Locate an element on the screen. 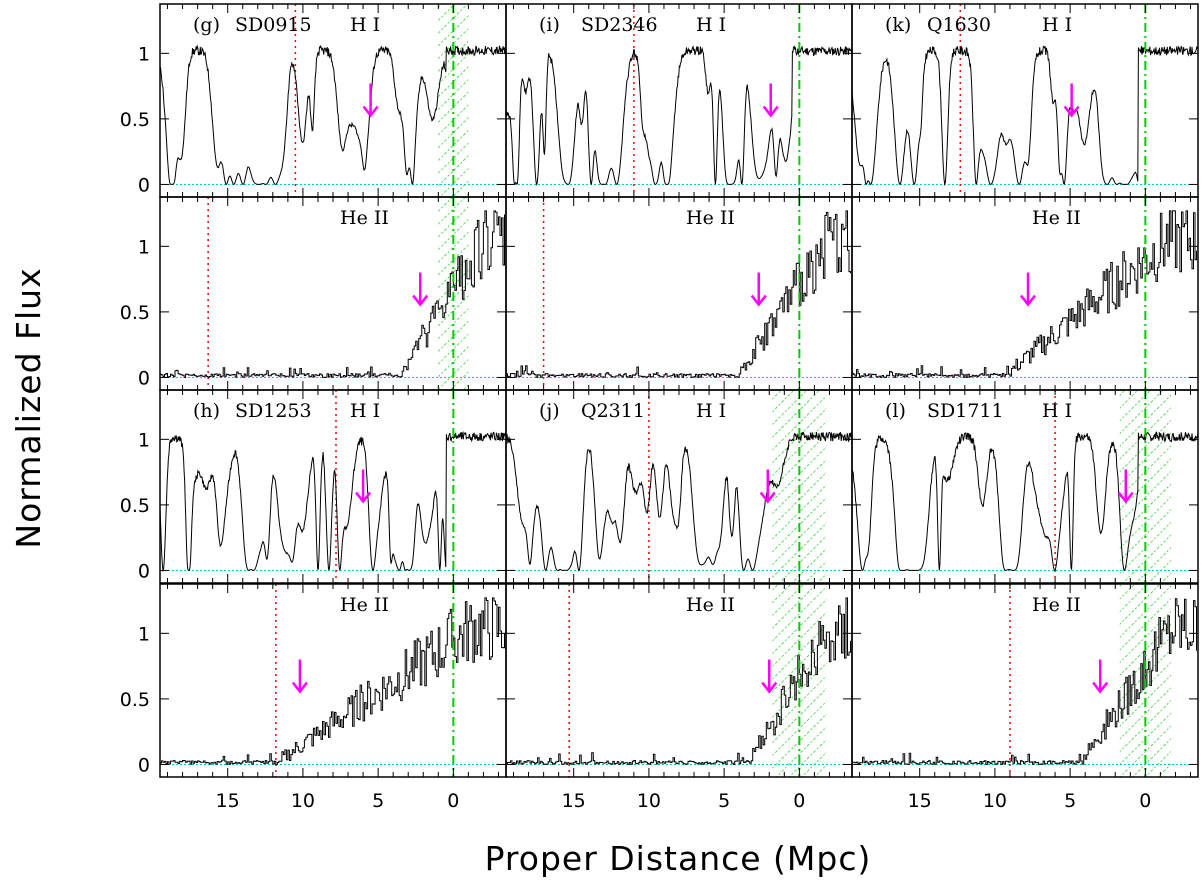  panel-l2: 15 10 5 0 He II is located at coordinates (1025, 697).